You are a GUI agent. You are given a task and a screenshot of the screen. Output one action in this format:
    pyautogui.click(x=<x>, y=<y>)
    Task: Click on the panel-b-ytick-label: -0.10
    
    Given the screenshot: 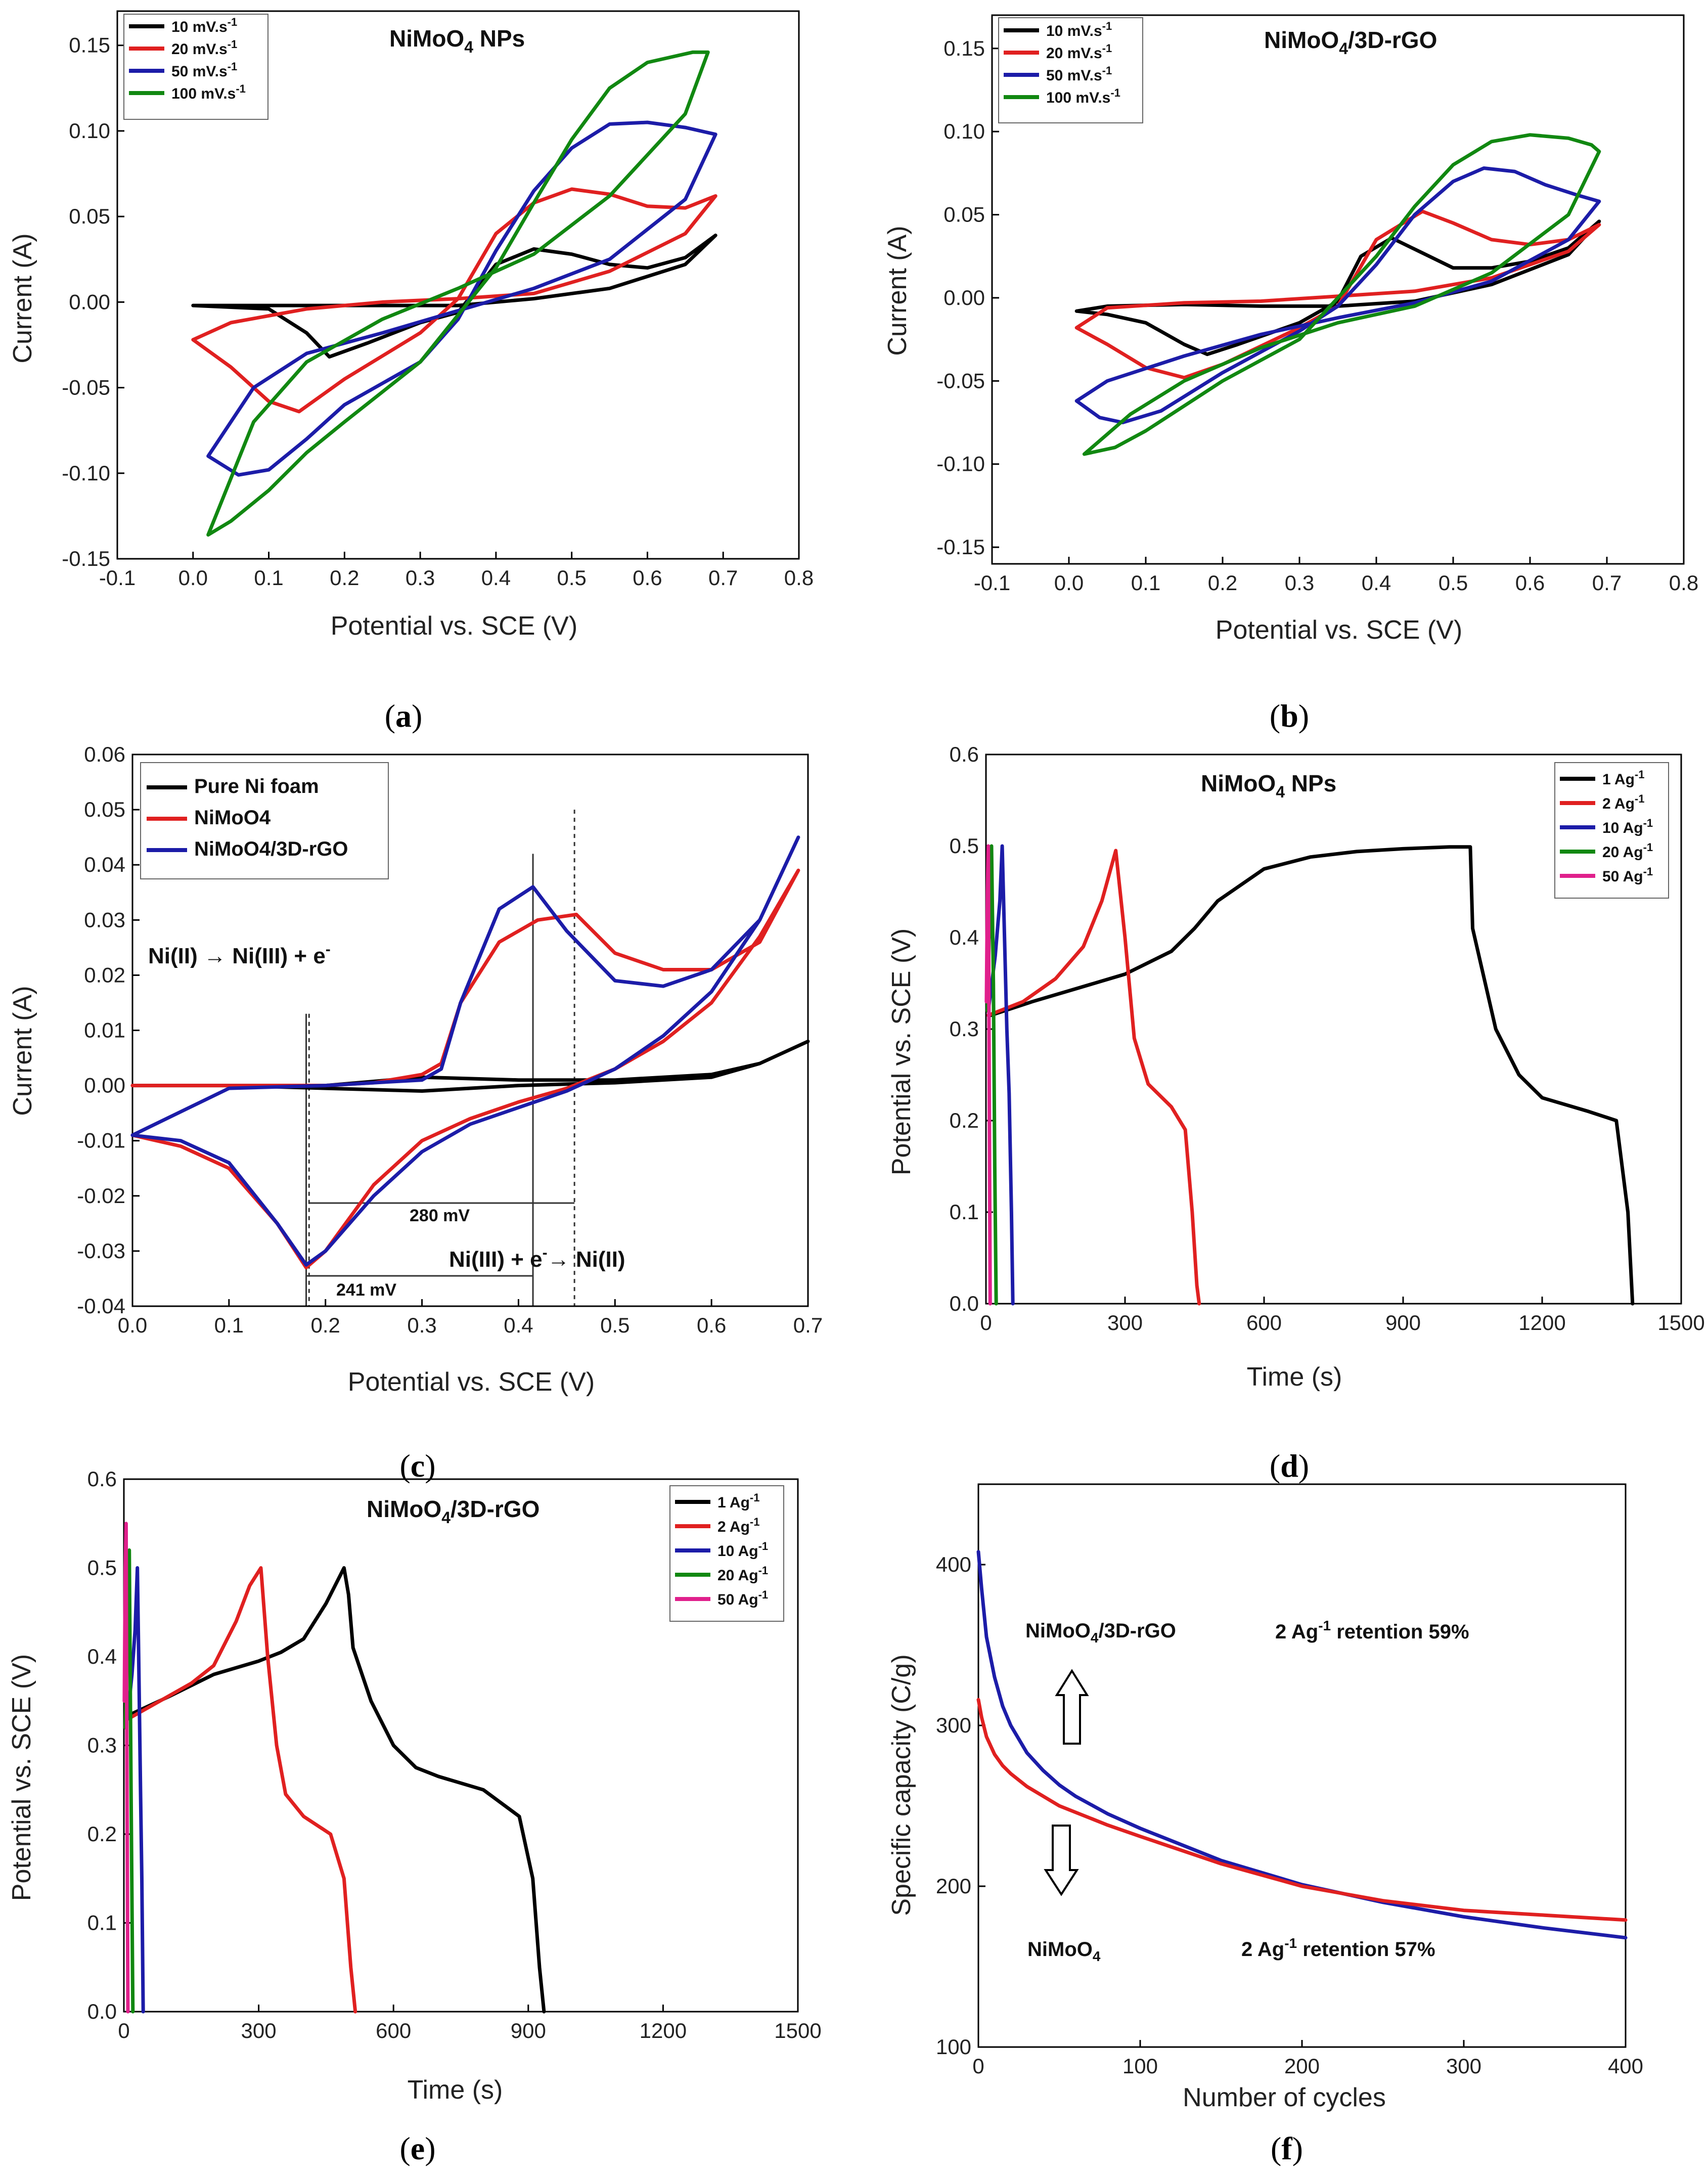 What is the action you would take?
    pyautogui.click(x=961, y=464)
    